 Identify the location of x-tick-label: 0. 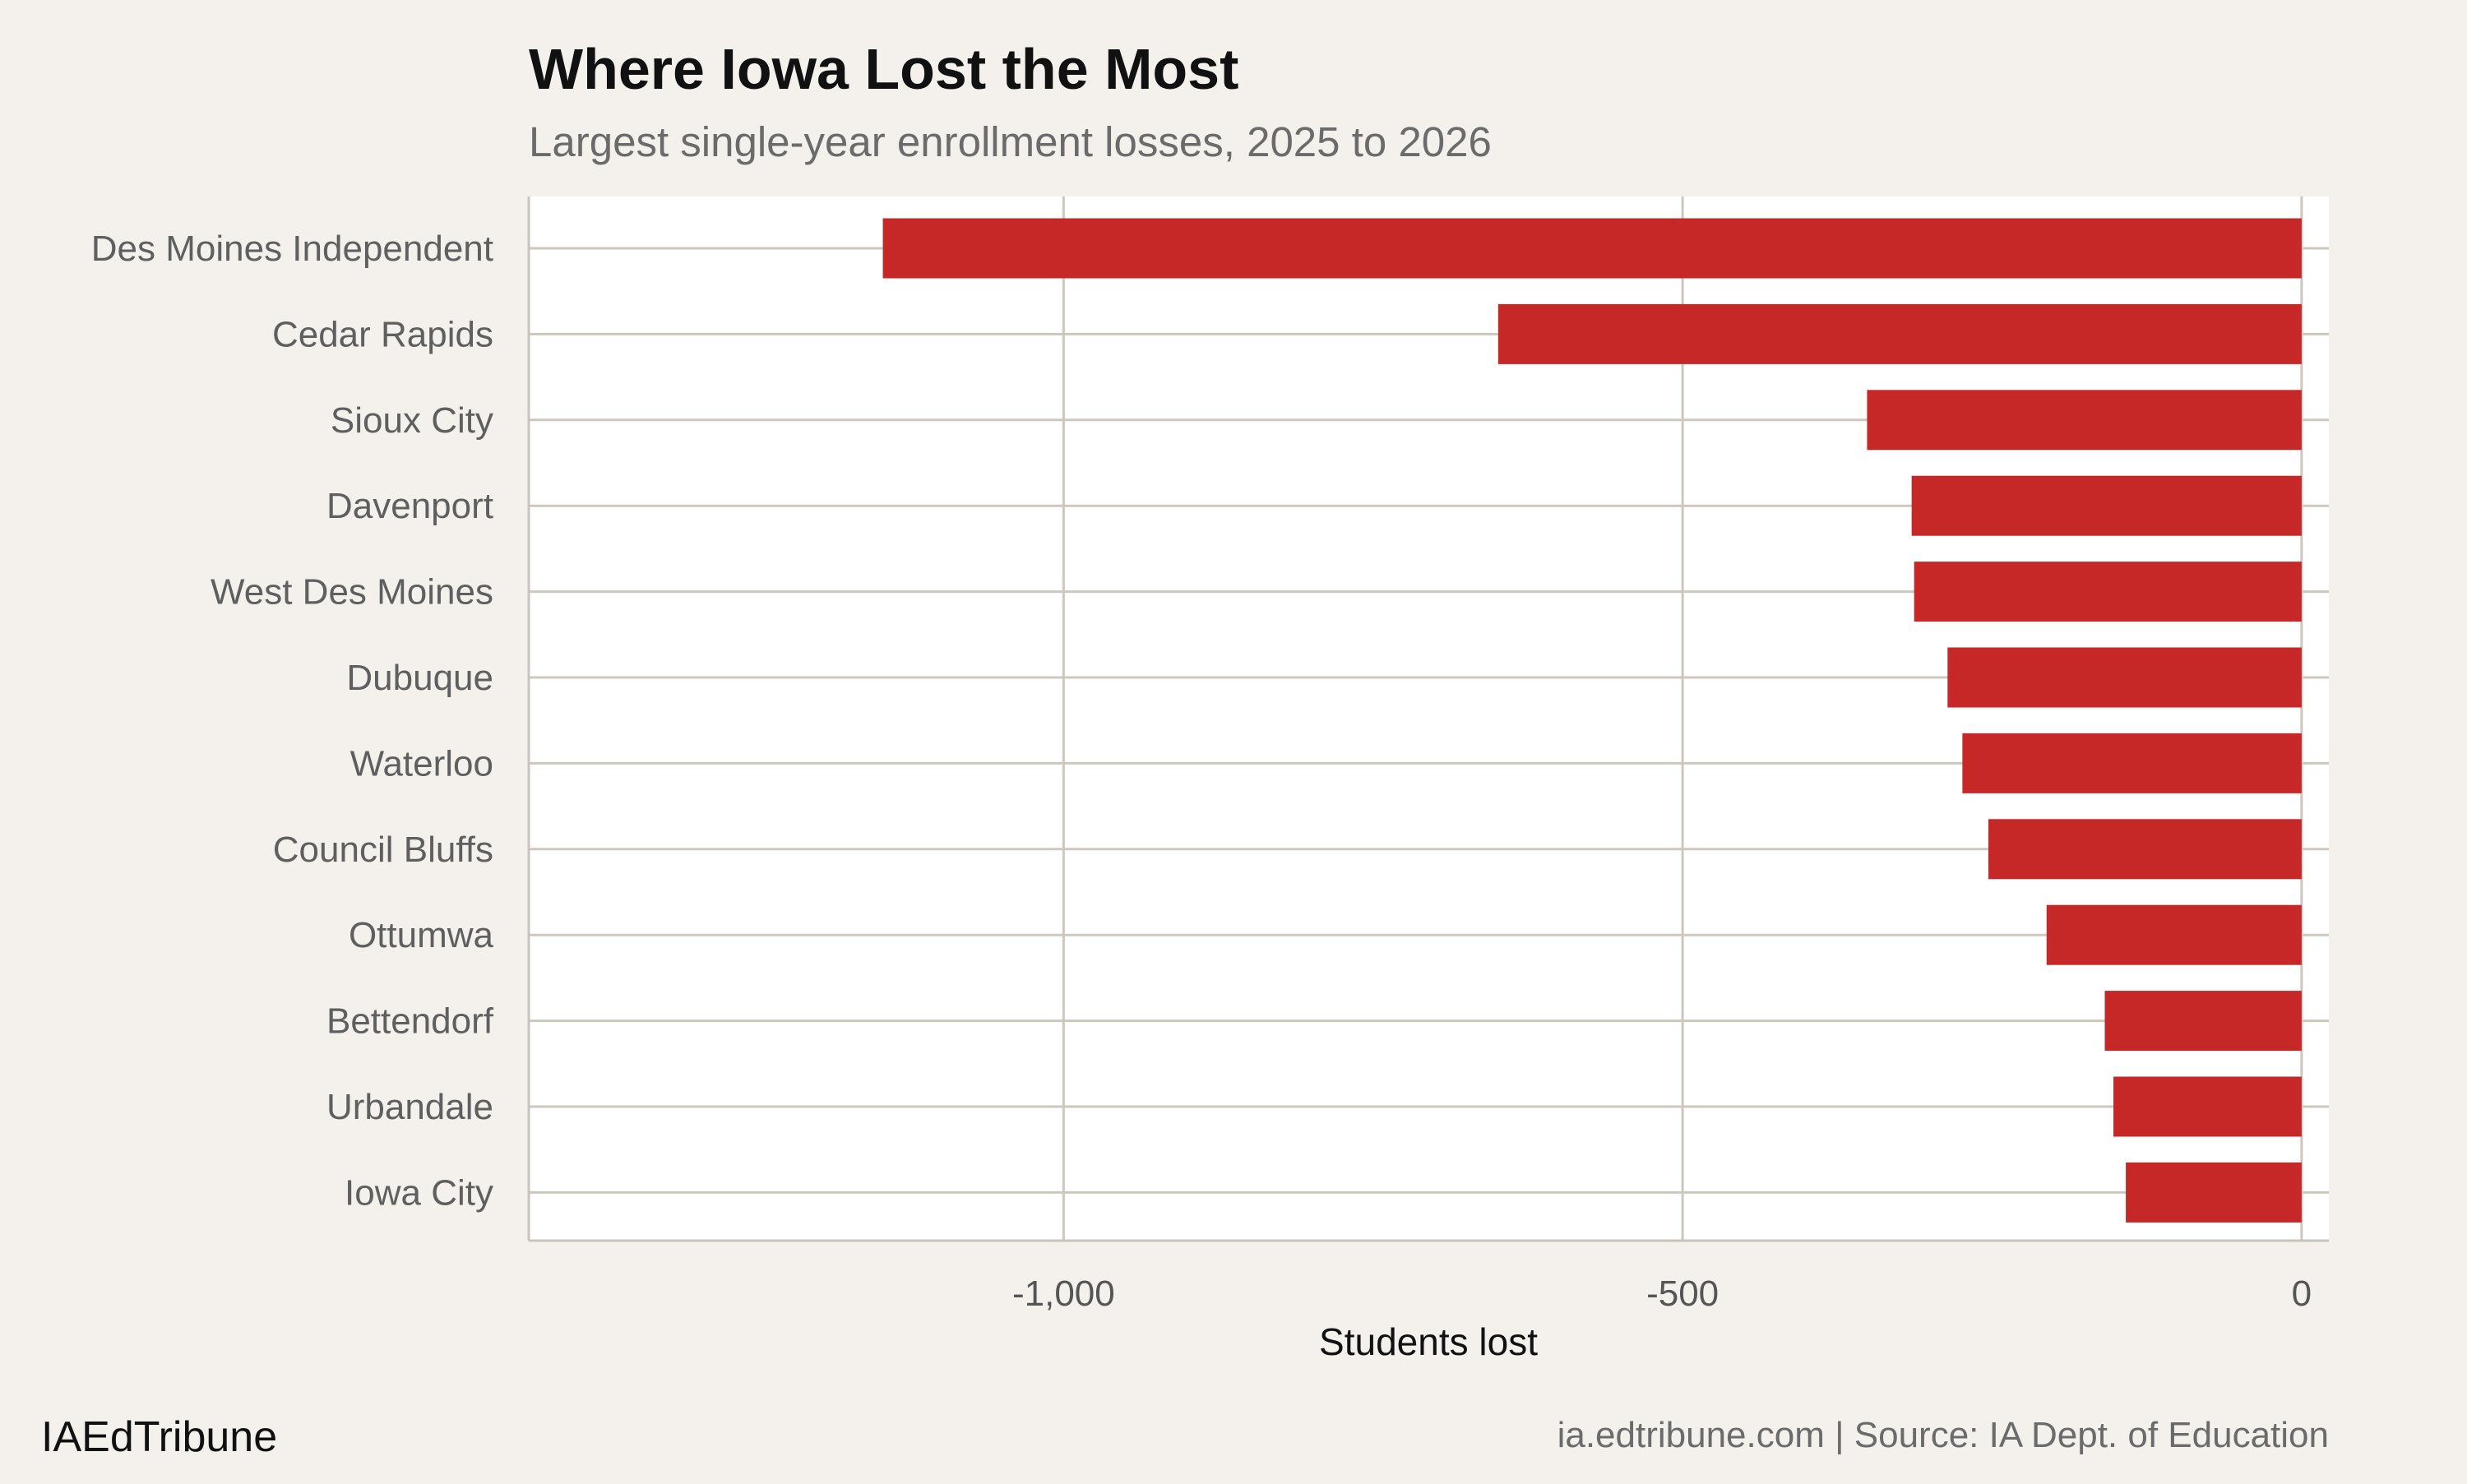
(2302, 1294).